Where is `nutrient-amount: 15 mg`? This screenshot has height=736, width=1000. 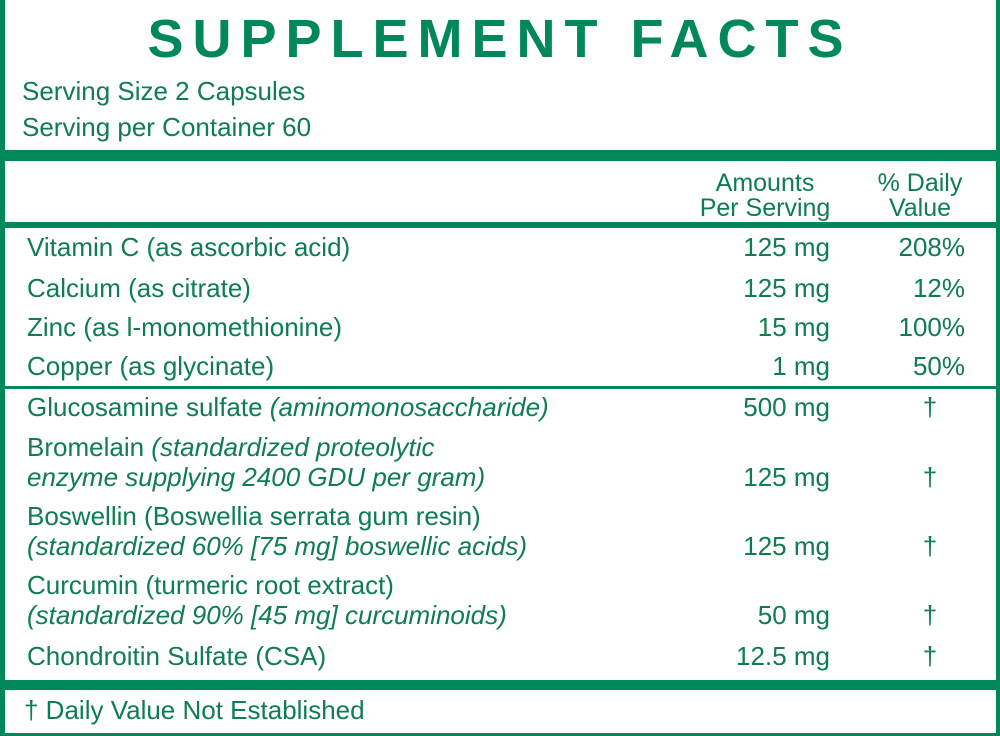 nutrient-amount: 15 mg is located at coordinates (793, 327).